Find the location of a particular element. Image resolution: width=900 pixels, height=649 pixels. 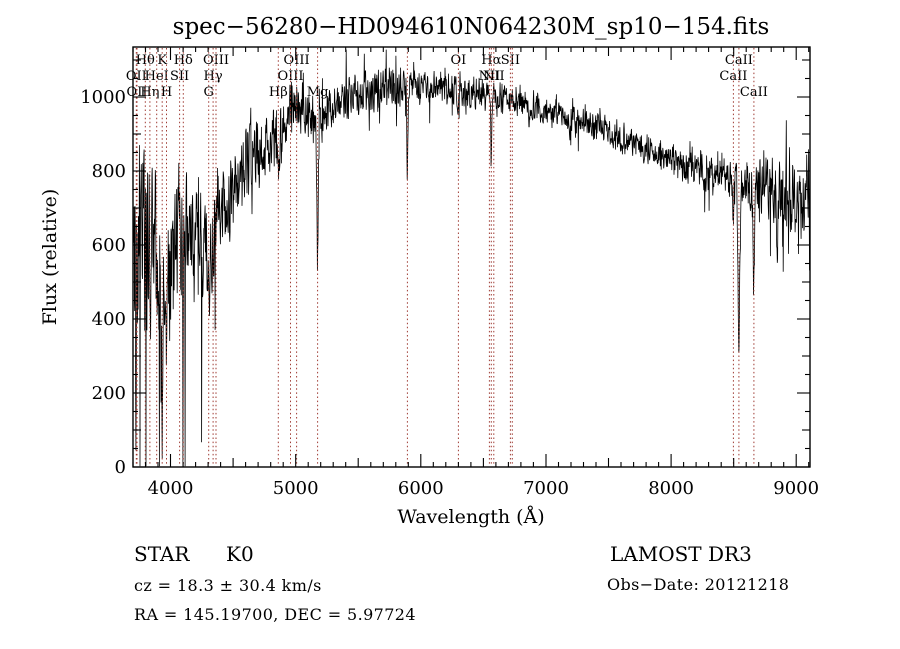

obs-date-text: Obs−Date: 20121218 is located at coordinates (698, 584).